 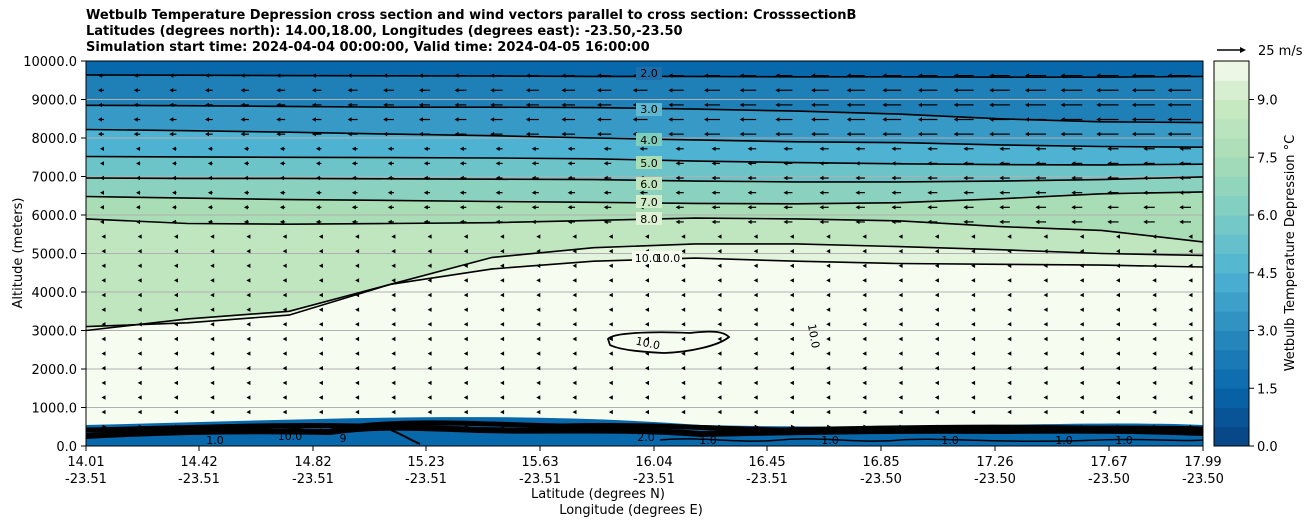 What do you see at coordinates (631, 510) in the screenshot?
I see `x-axis-label-2: Longitude (degrees E)` at bounding box center [631, 510].